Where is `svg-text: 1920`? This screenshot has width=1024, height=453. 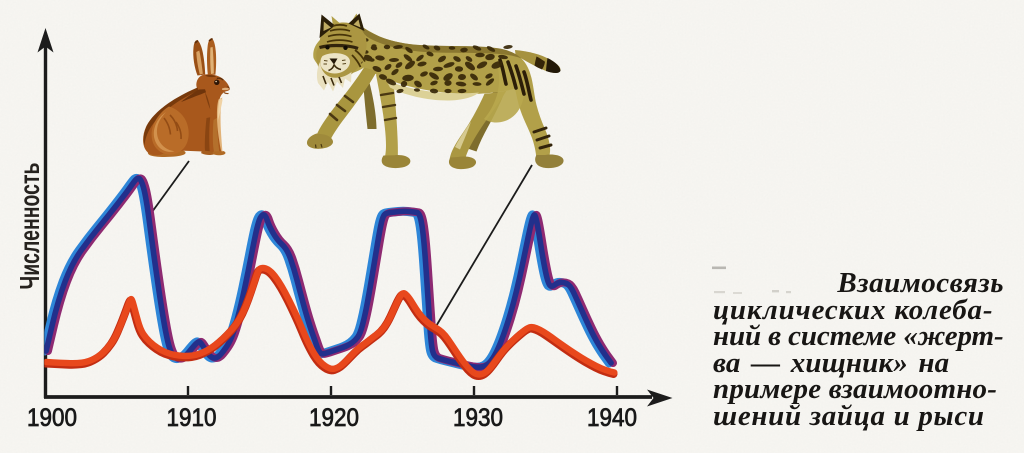
svg-text: 1920 is located at coordinates (334, 418).